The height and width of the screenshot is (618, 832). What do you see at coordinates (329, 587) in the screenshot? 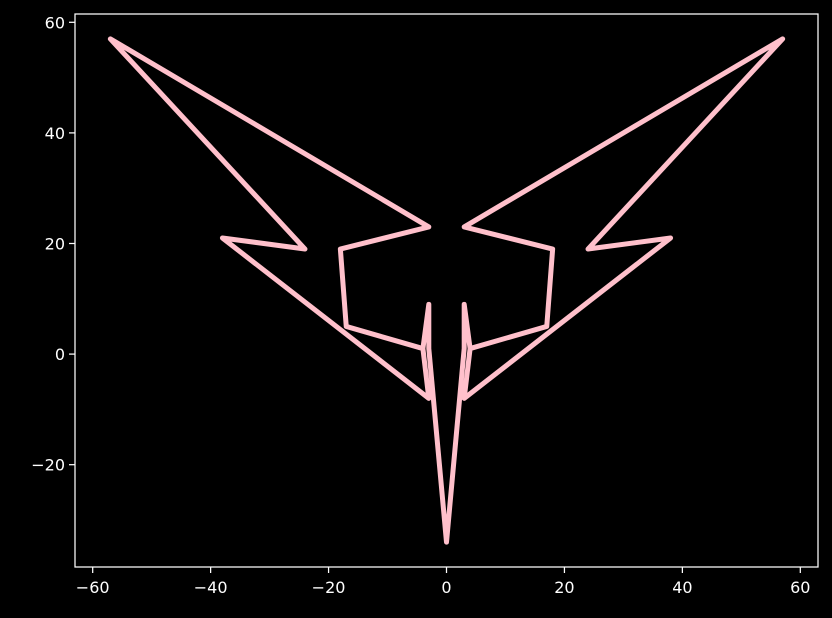
I see `x-tick-label: −20` at bounding box center [329, 587].